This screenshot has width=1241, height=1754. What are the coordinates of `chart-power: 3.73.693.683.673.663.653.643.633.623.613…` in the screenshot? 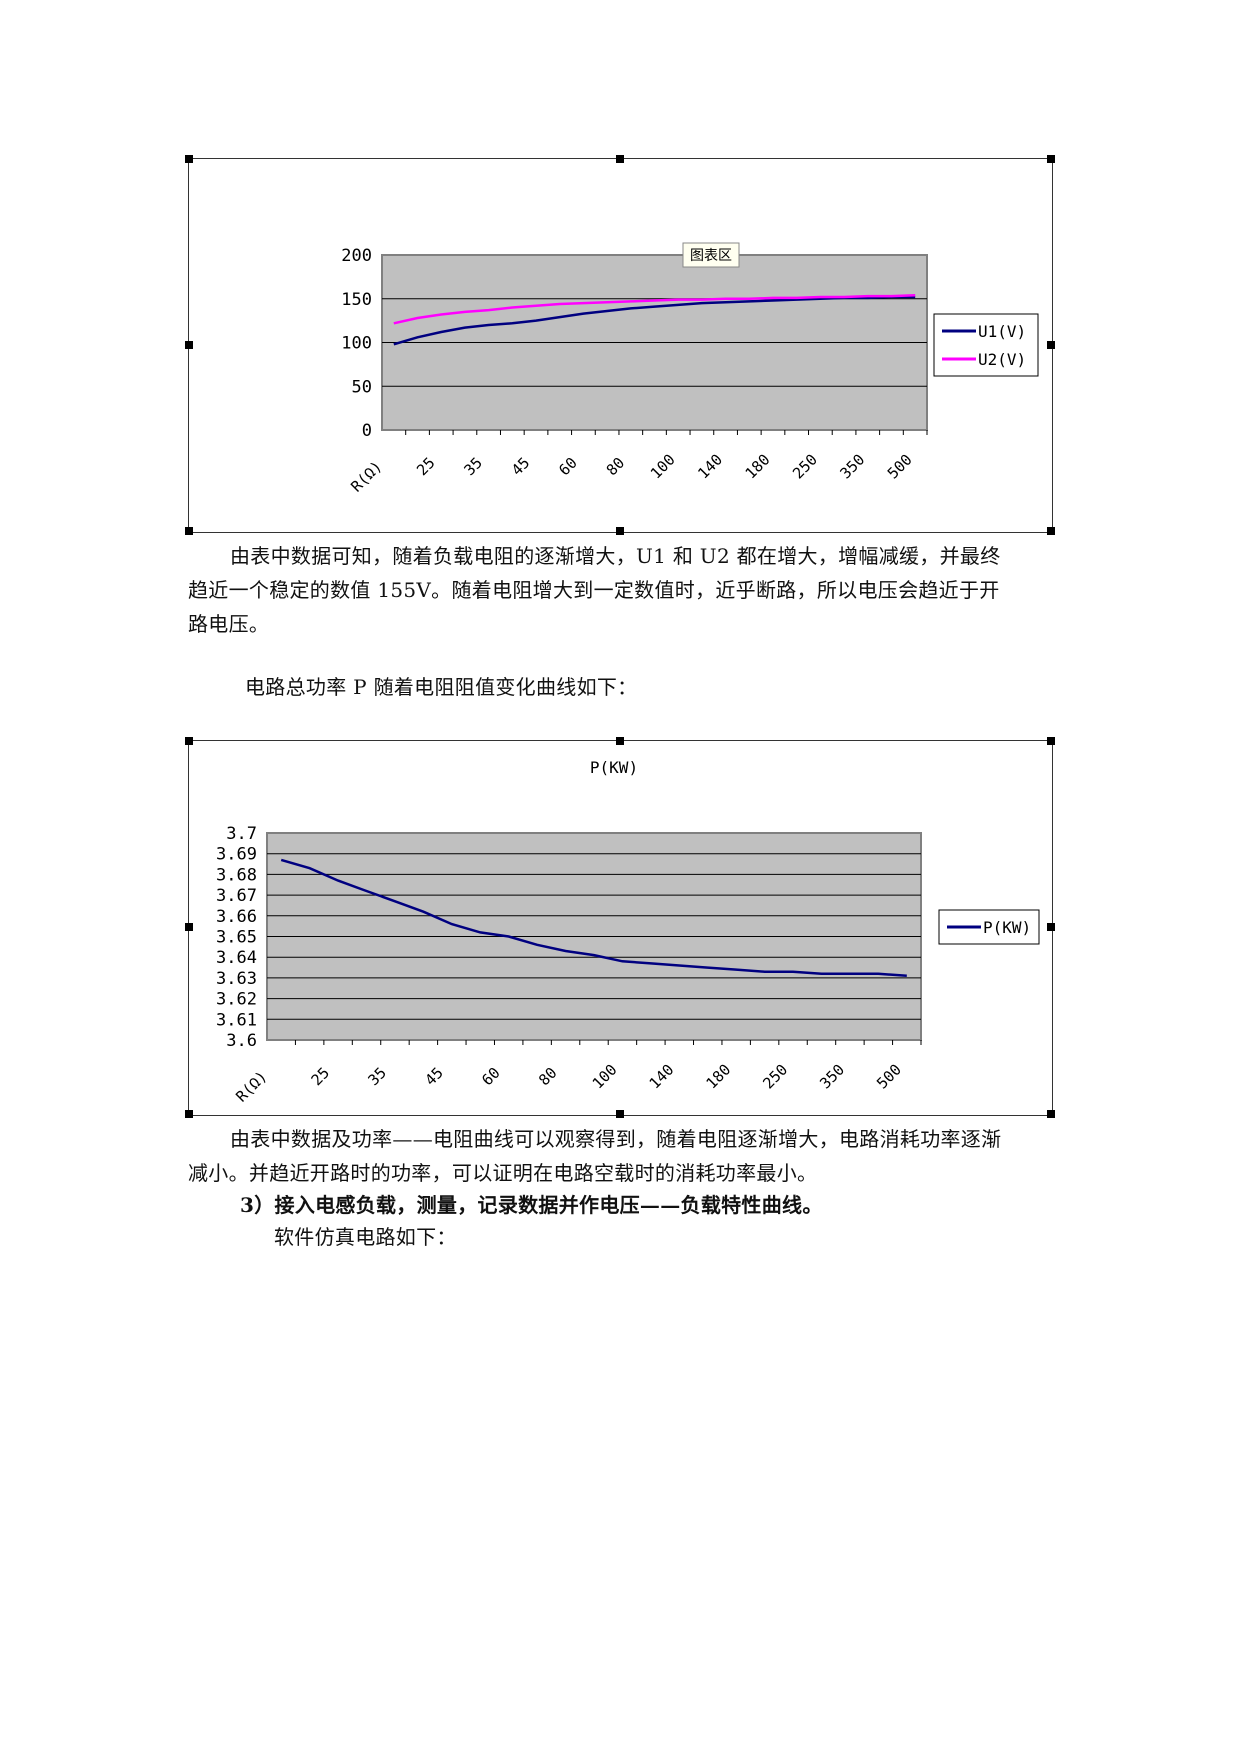 It's located at (628, 932).